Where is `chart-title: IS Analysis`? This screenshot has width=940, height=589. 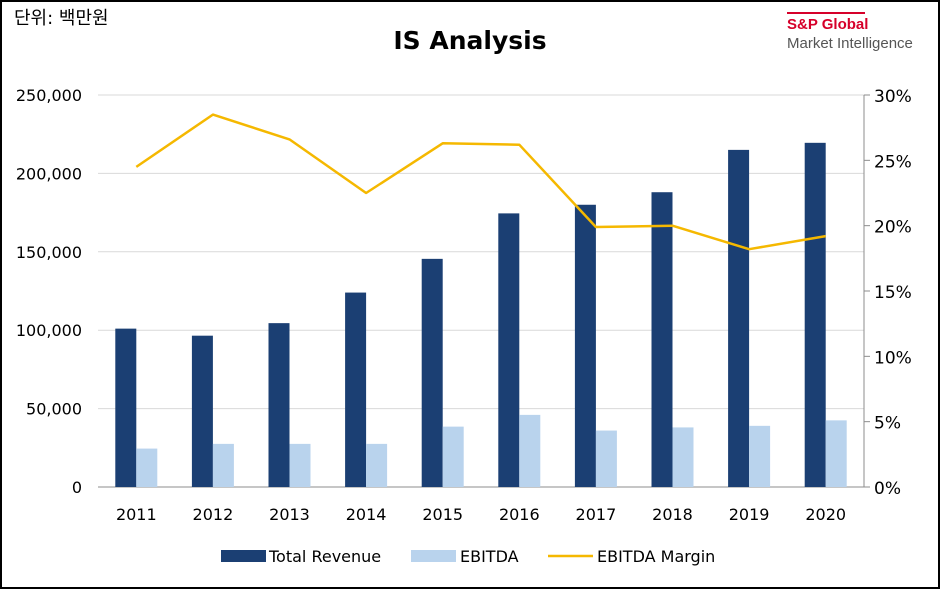 chart-title: IS Analysis is located at coordinates (470, 40).